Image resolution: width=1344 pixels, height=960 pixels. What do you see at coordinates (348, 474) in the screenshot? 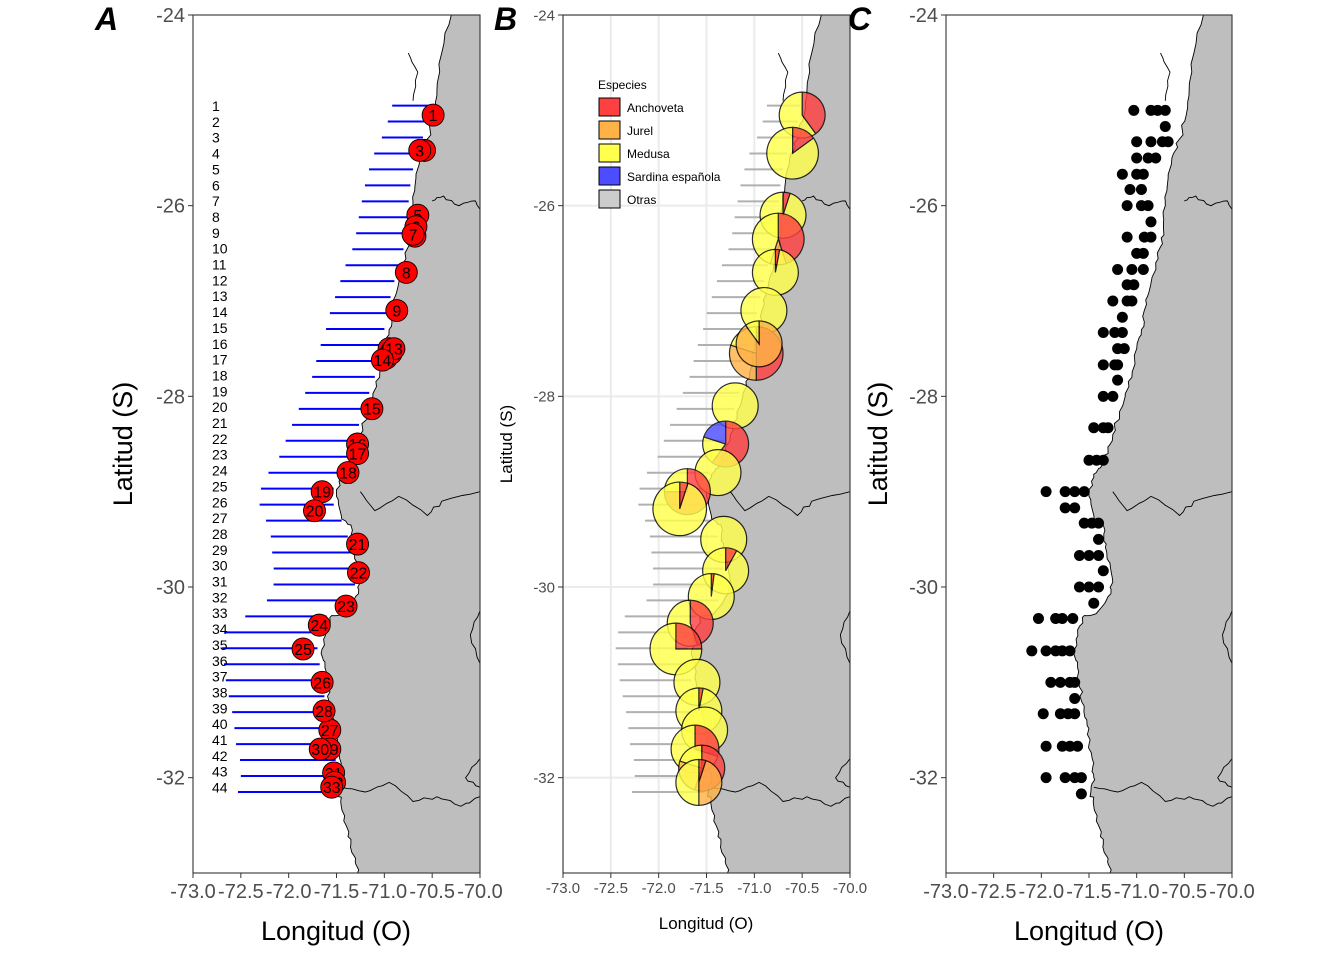
I see `station-label: 18` at bounding box center [348, 474].